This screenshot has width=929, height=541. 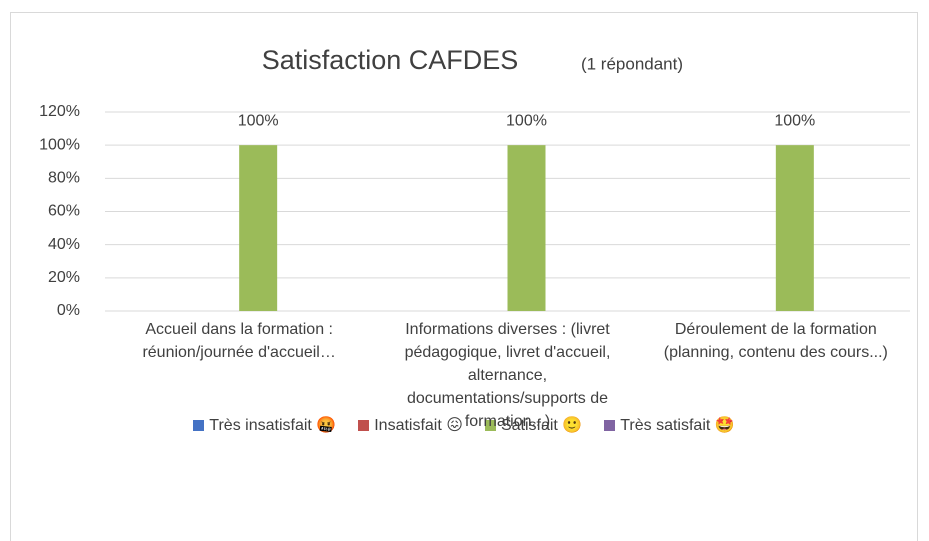 I want to click on y-tick-label: 120%, so click(x=59, y=111).